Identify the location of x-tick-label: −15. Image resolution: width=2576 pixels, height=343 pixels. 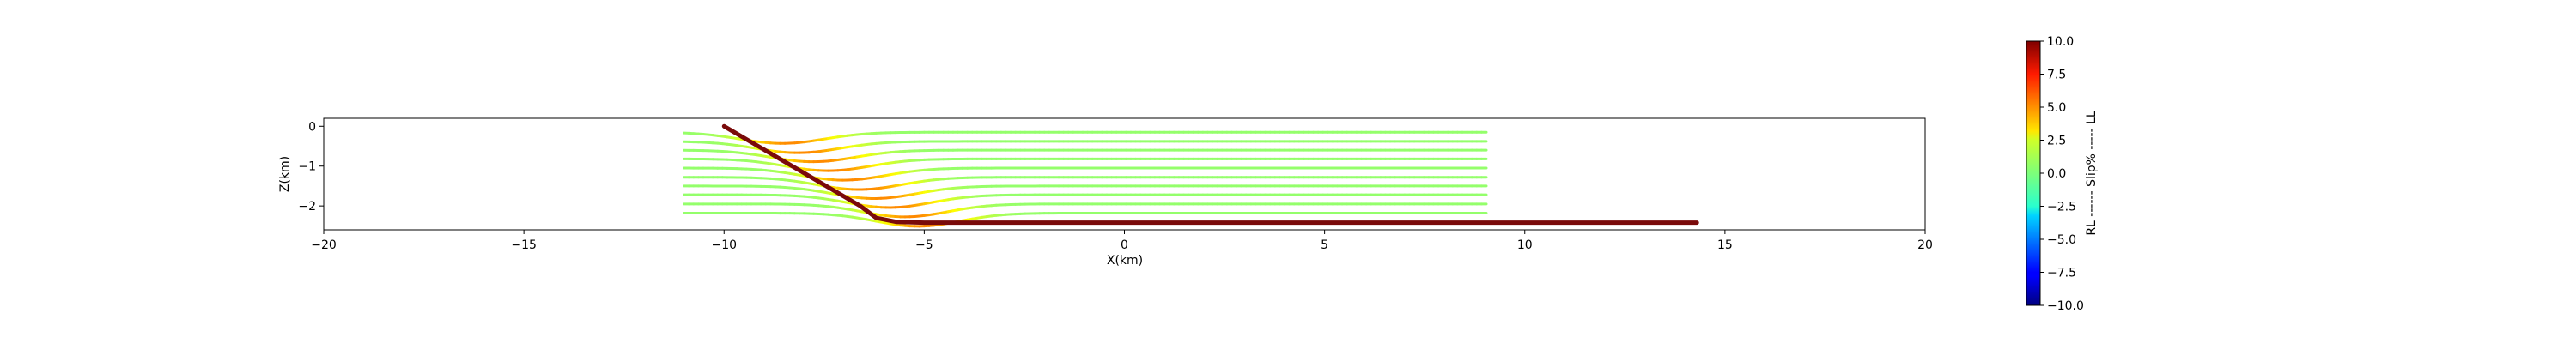
(524, 245).